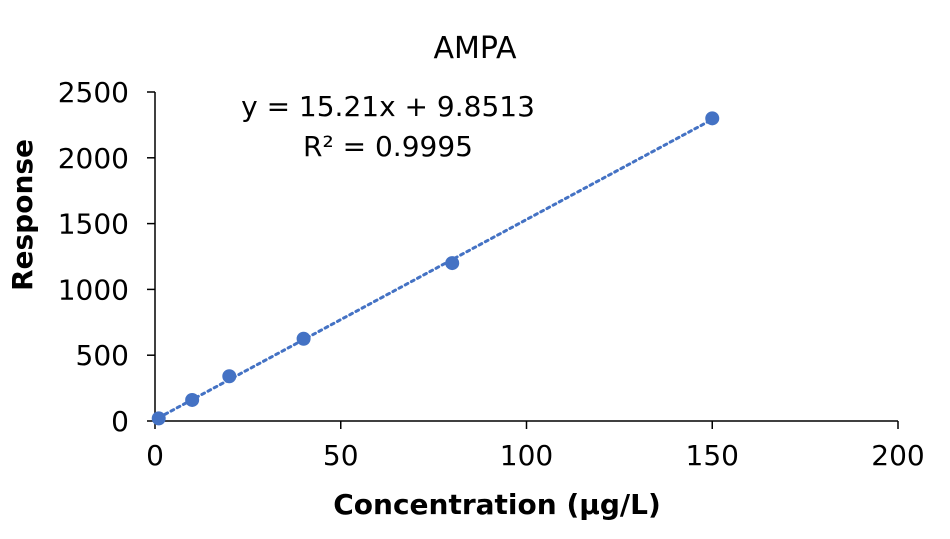 The width and height of the screenshot is (950, 539). Describe the element at coordinates (712, 455) in the screenshot. I see `x-tick-label: 150` at that location.